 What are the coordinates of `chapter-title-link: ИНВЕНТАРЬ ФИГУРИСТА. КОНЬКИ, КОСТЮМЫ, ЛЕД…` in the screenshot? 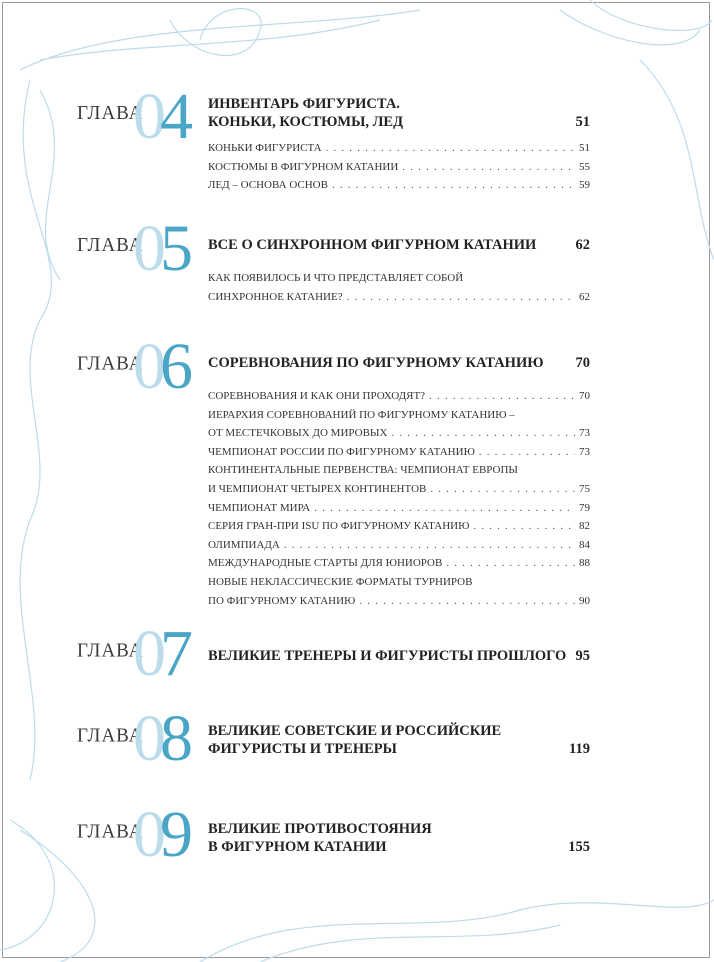 It's located at (399, 113).